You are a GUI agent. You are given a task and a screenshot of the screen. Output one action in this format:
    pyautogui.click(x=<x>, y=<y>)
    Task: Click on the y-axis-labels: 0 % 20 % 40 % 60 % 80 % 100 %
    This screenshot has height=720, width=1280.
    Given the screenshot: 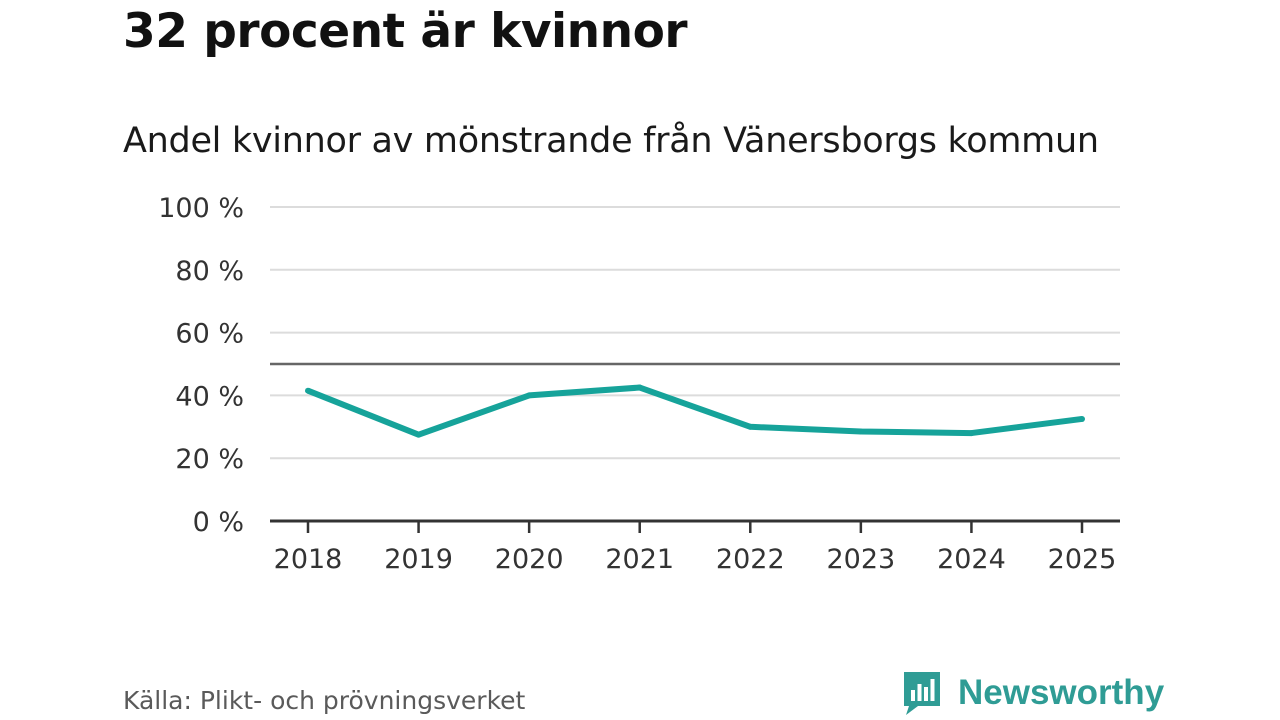 What is the action you would take?
    pyautogui.click(x=201, y=365)
    